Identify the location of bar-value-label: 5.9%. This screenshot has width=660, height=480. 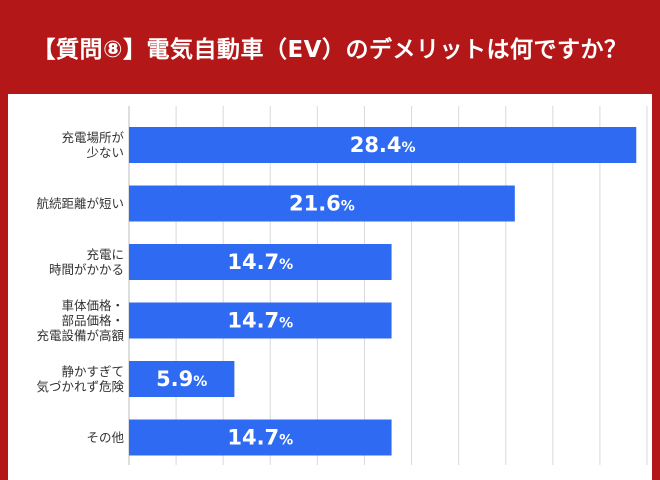
(181, 379).